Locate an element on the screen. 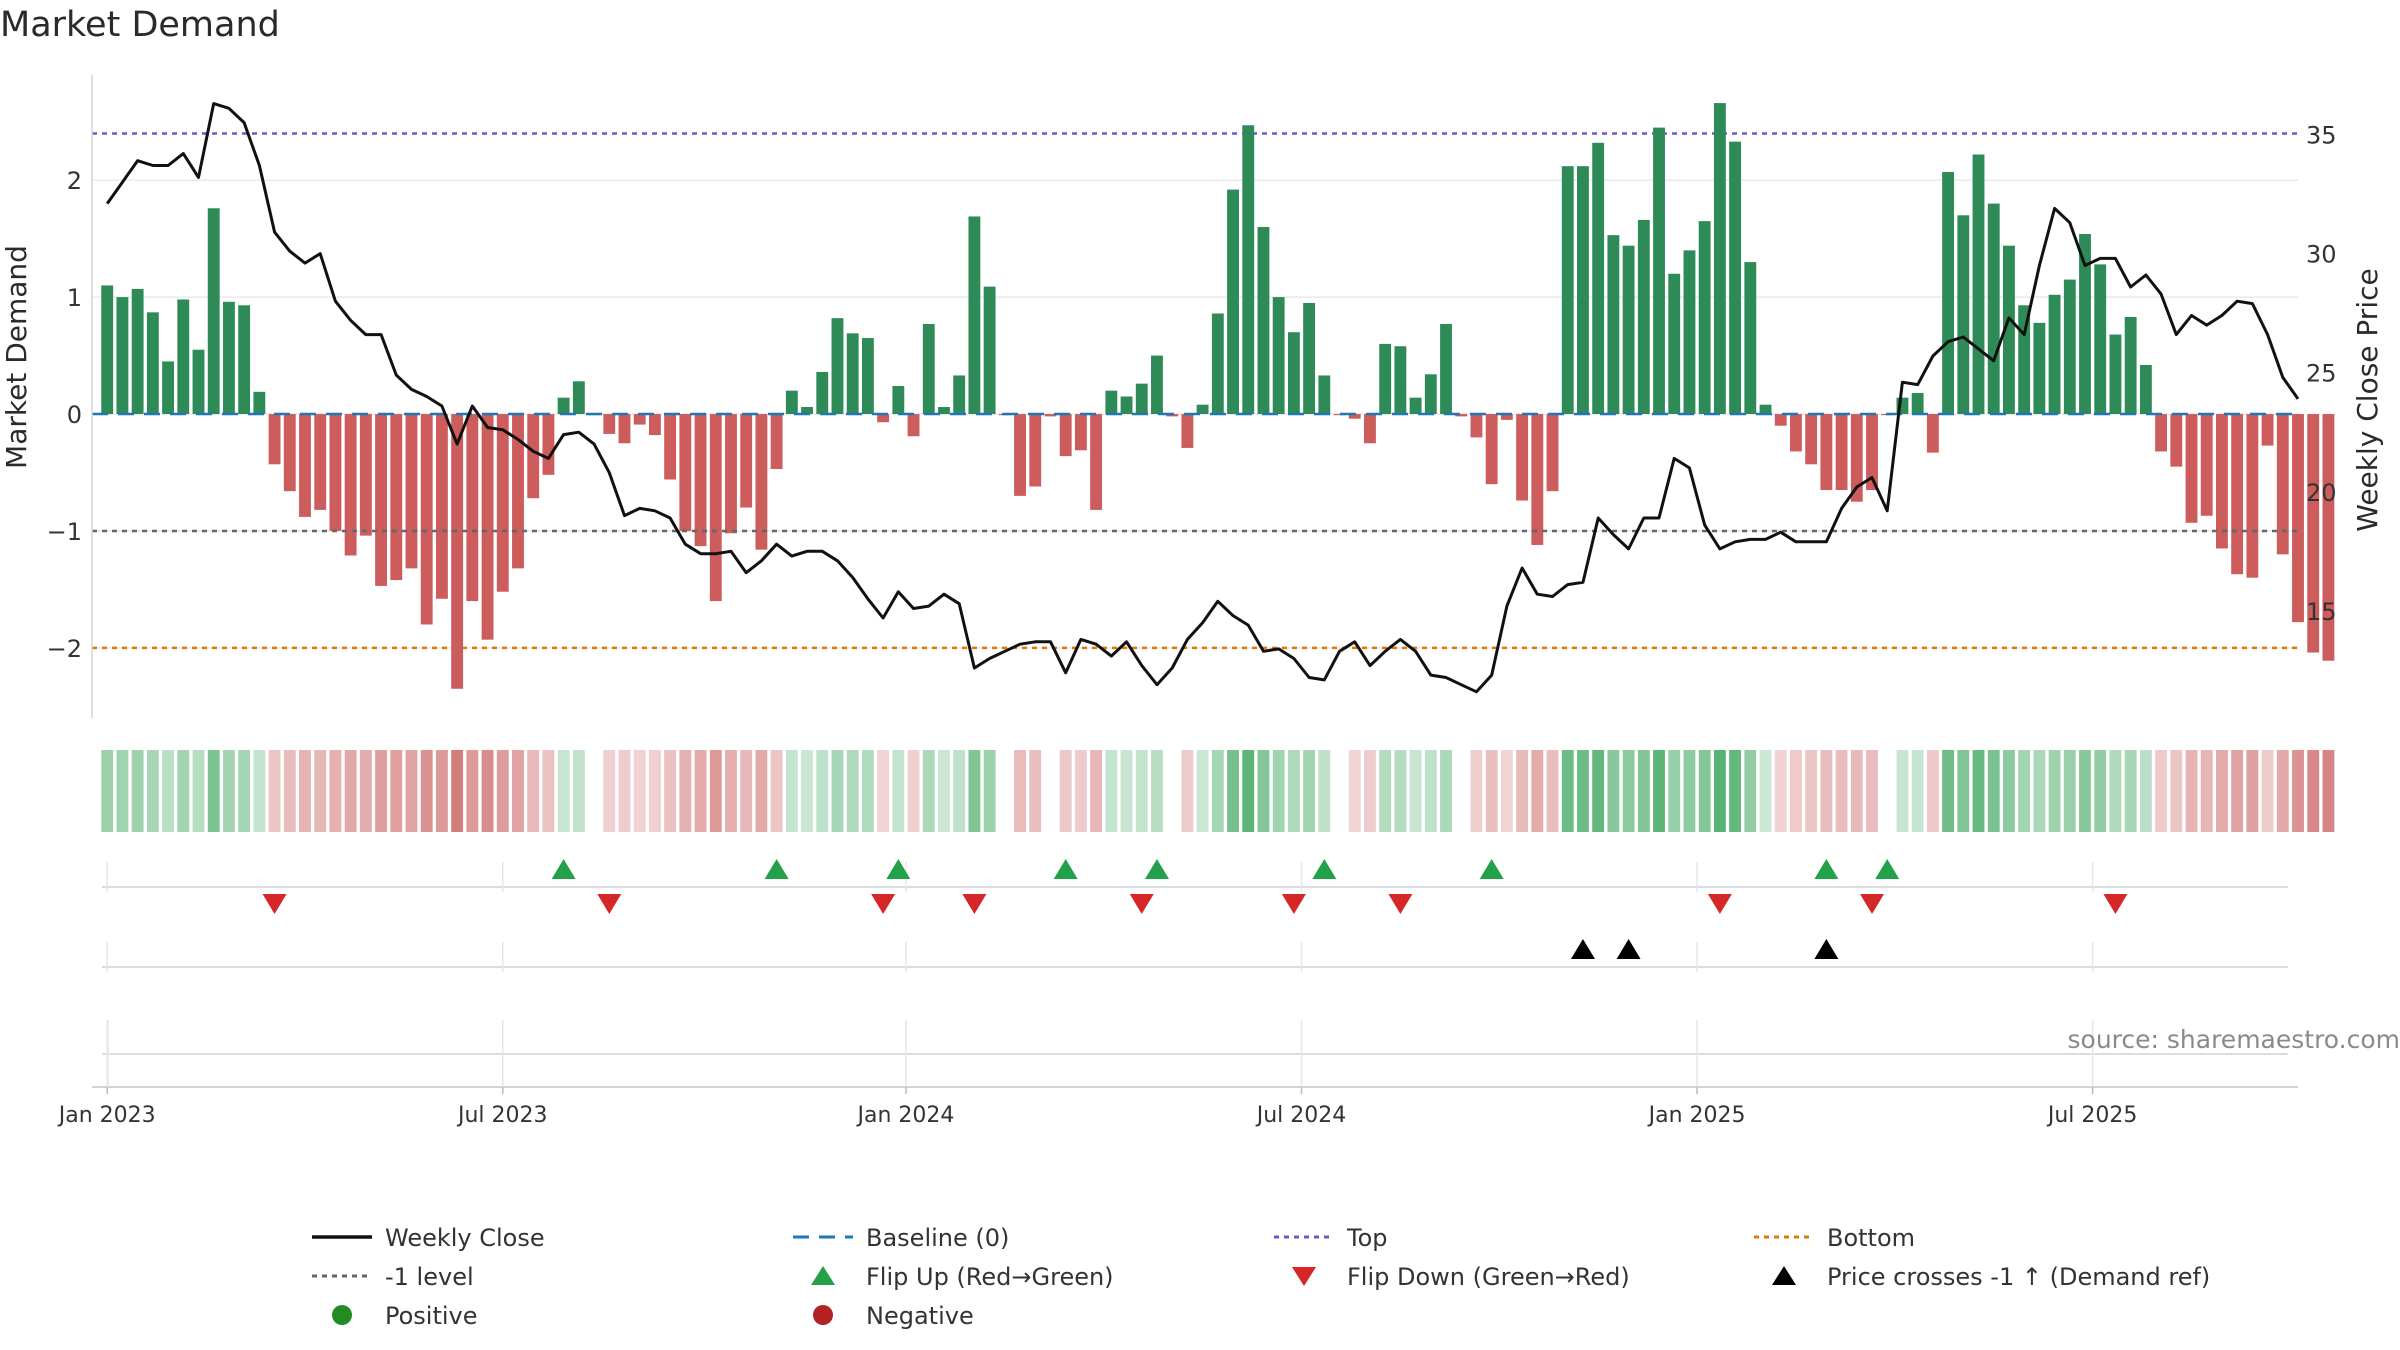 The height and width of the screenshot is (1350, 2400). legend-item-minus-one: -1 level is located at coordinates (393, 1277).